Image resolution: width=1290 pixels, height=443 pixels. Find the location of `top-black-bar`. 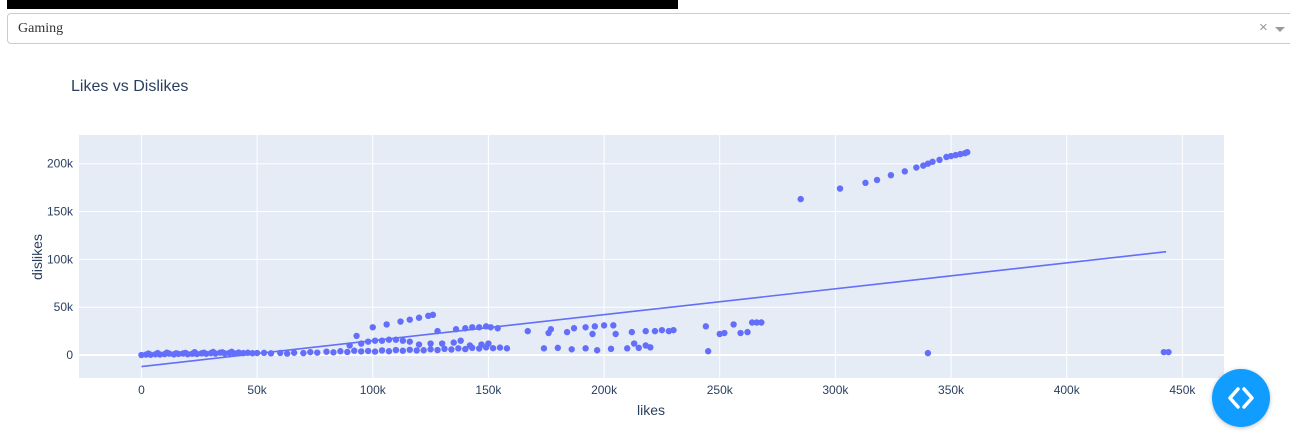

top-black-bar is located at coordinates (342, 4).